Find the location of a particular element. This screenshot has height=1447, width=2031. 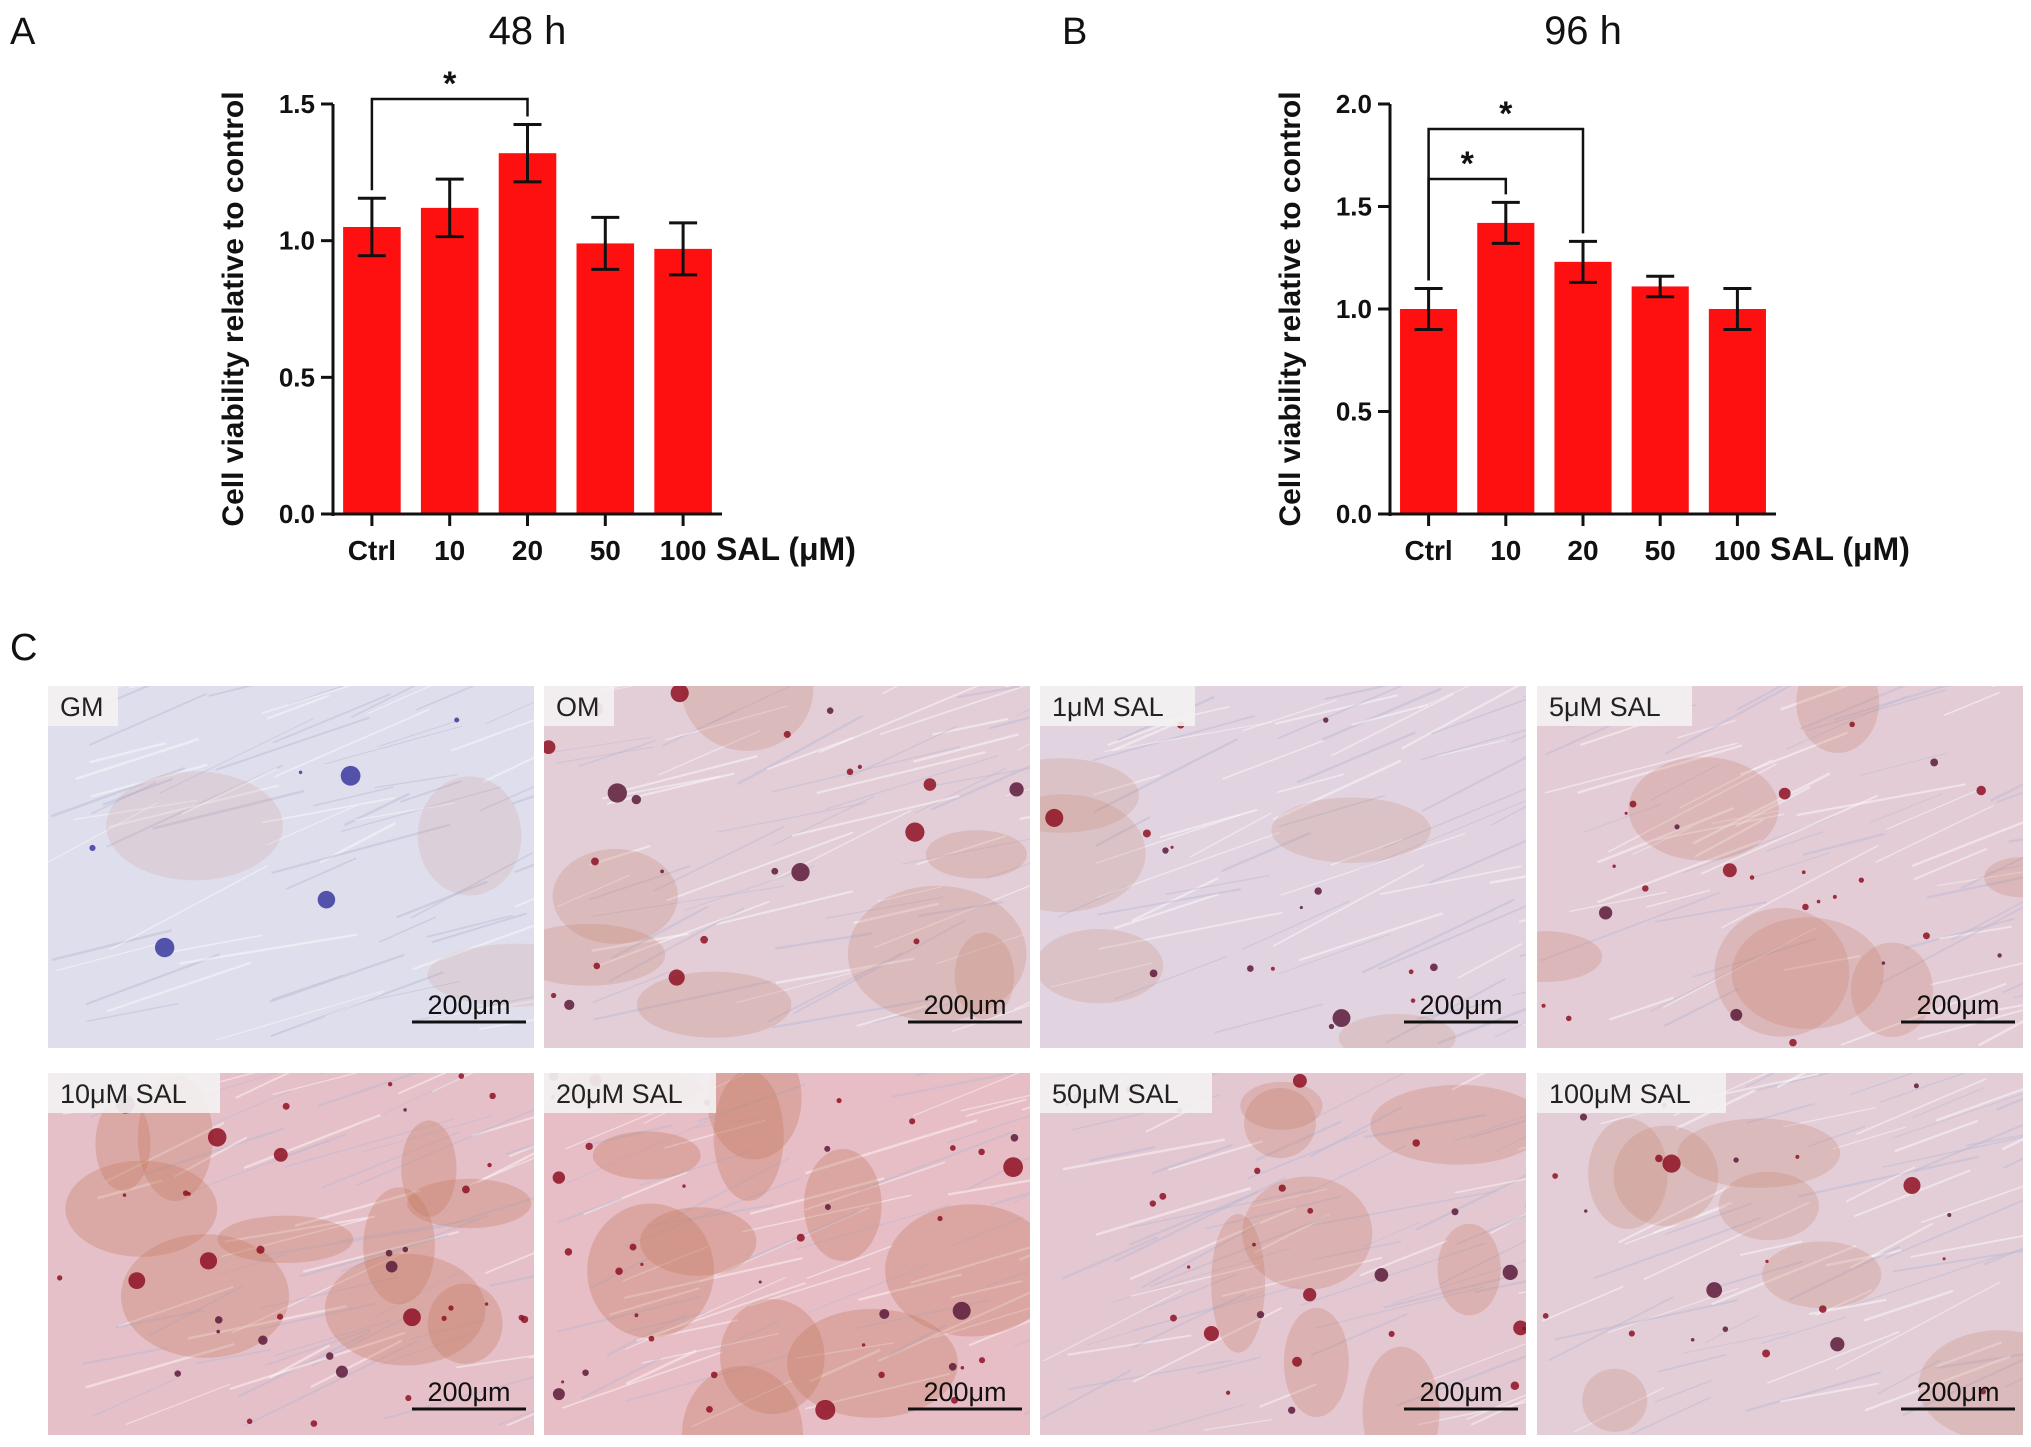

micrograph-label: 5μM SAL is located at coordinates (1605, 707).